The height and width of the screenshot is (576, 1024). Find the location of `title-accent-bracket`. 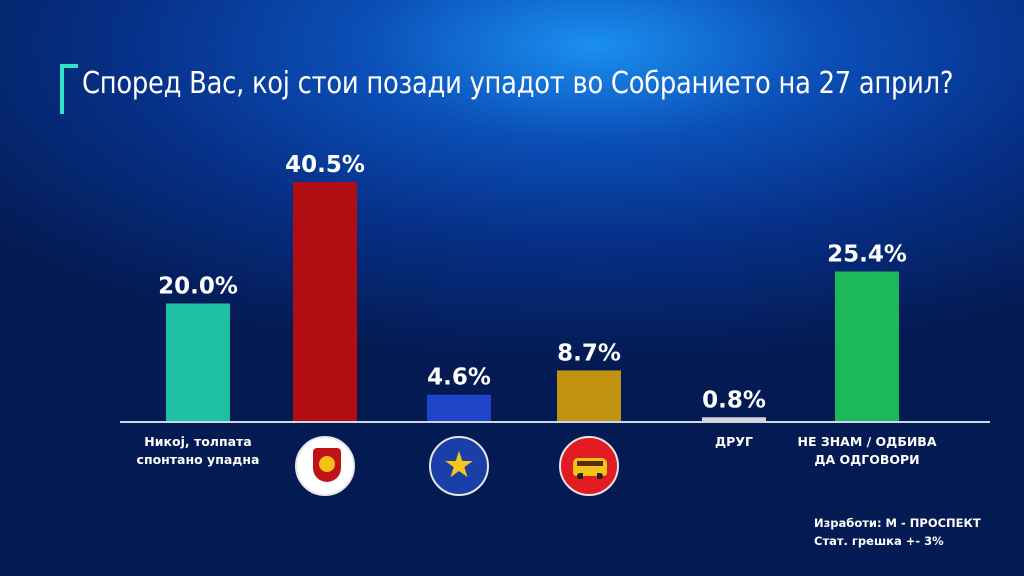

title-accent-bracket is located at coordinates (69, 89).